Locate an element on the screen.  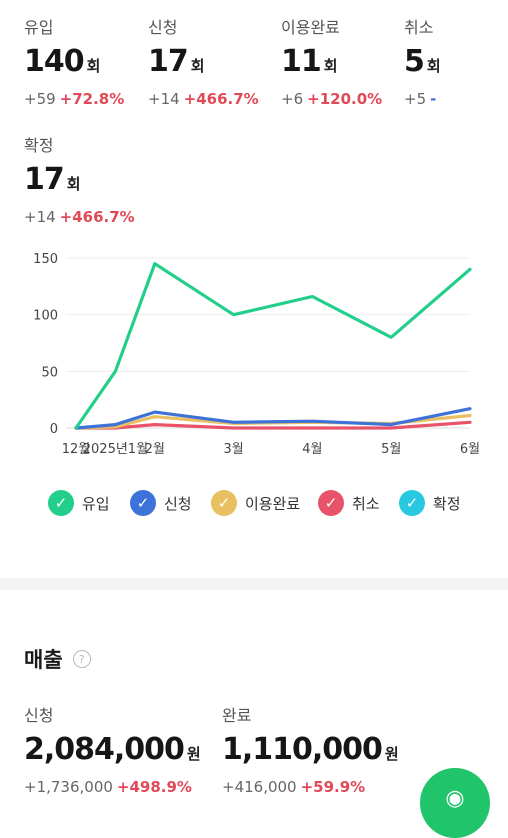
stat-change-abs: +59 is located at coordinates (40, 99).